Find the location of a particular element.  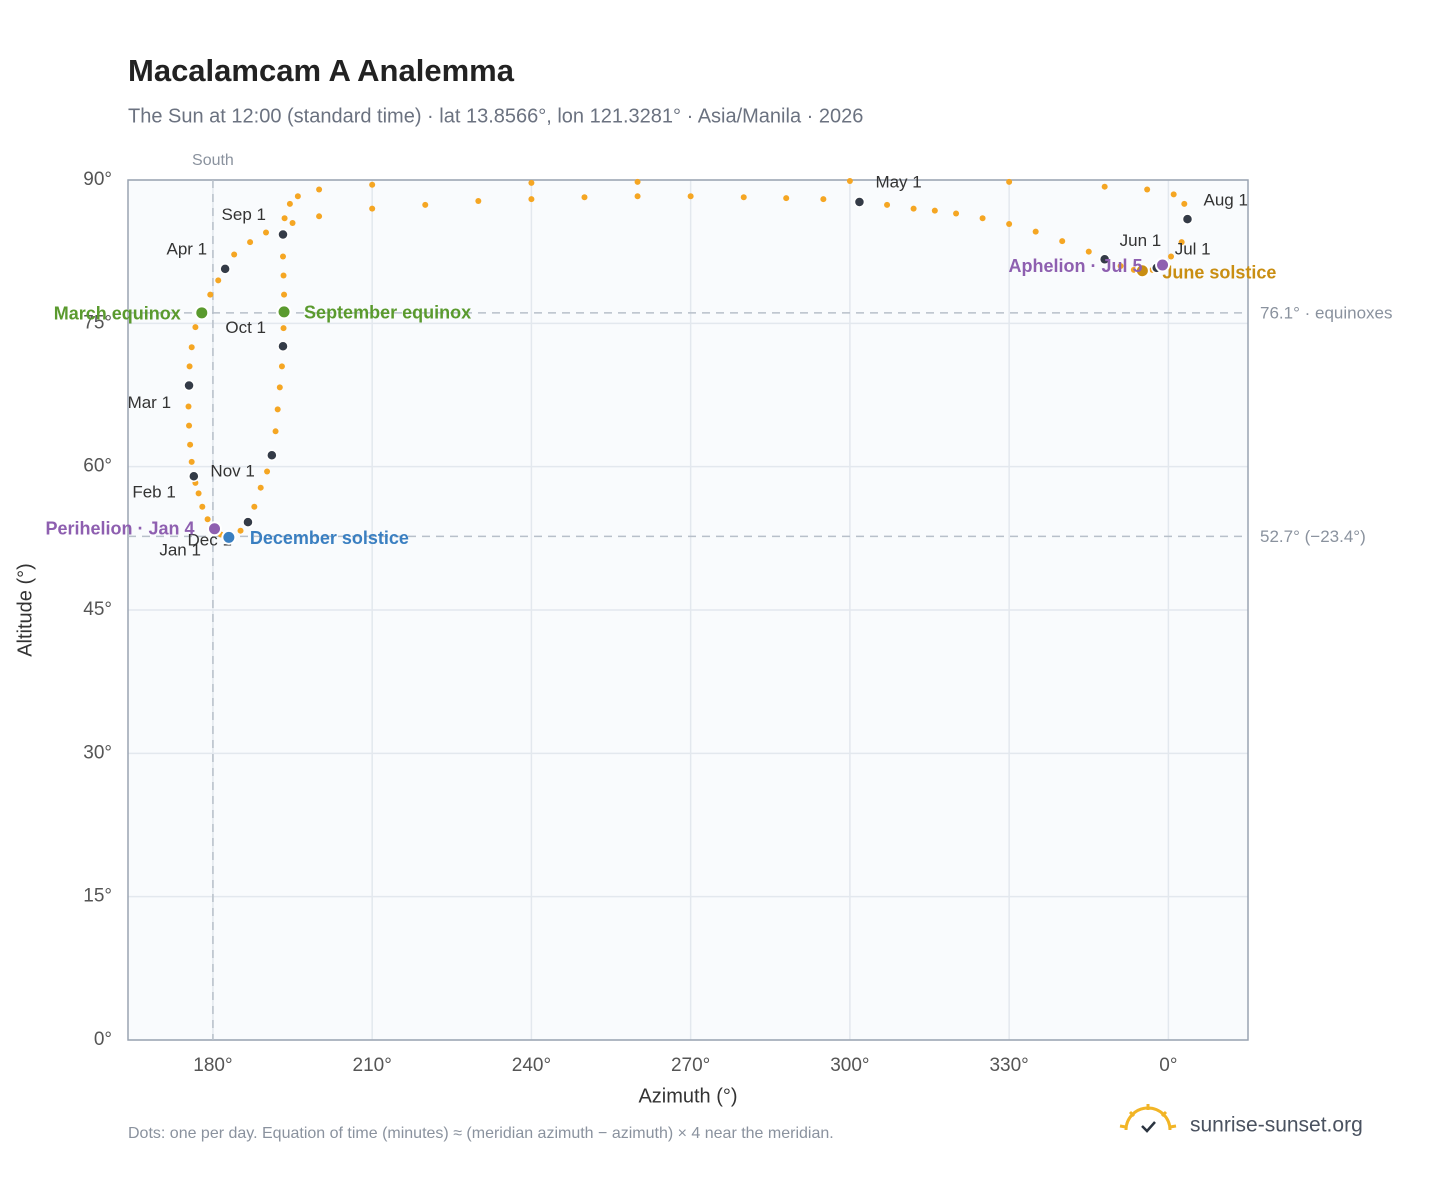

y-tick-label: 60° is located at coordinates (97, 466).